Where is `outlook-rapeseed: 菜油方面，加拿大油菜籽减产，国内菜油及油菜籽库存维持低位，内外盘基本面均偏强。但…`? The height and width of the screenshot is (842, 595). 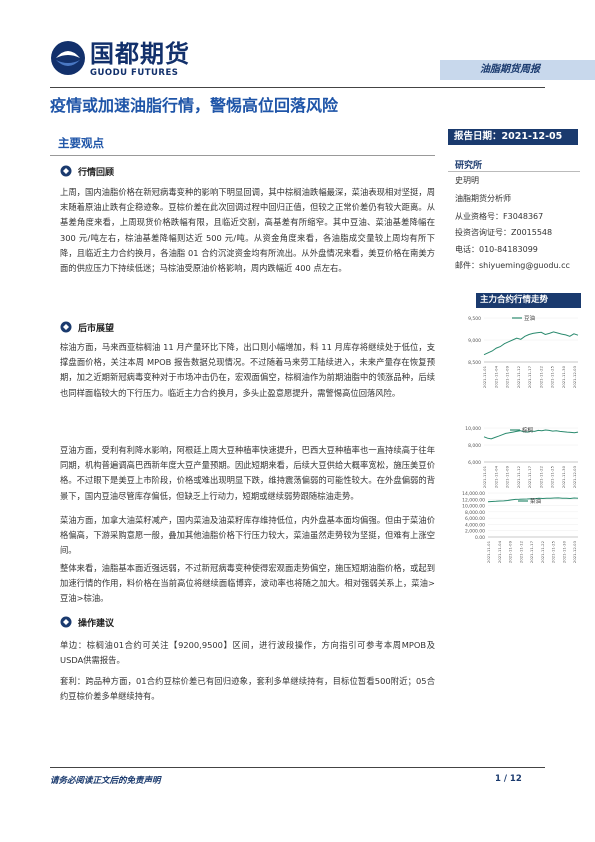
outlook-rapeseed: 菜油方面，加拿大油菜籽减产，国内菜油及油菜籽库存维持低位，内外盘基本面均偏强。但… is located at coordinates (247, 535).